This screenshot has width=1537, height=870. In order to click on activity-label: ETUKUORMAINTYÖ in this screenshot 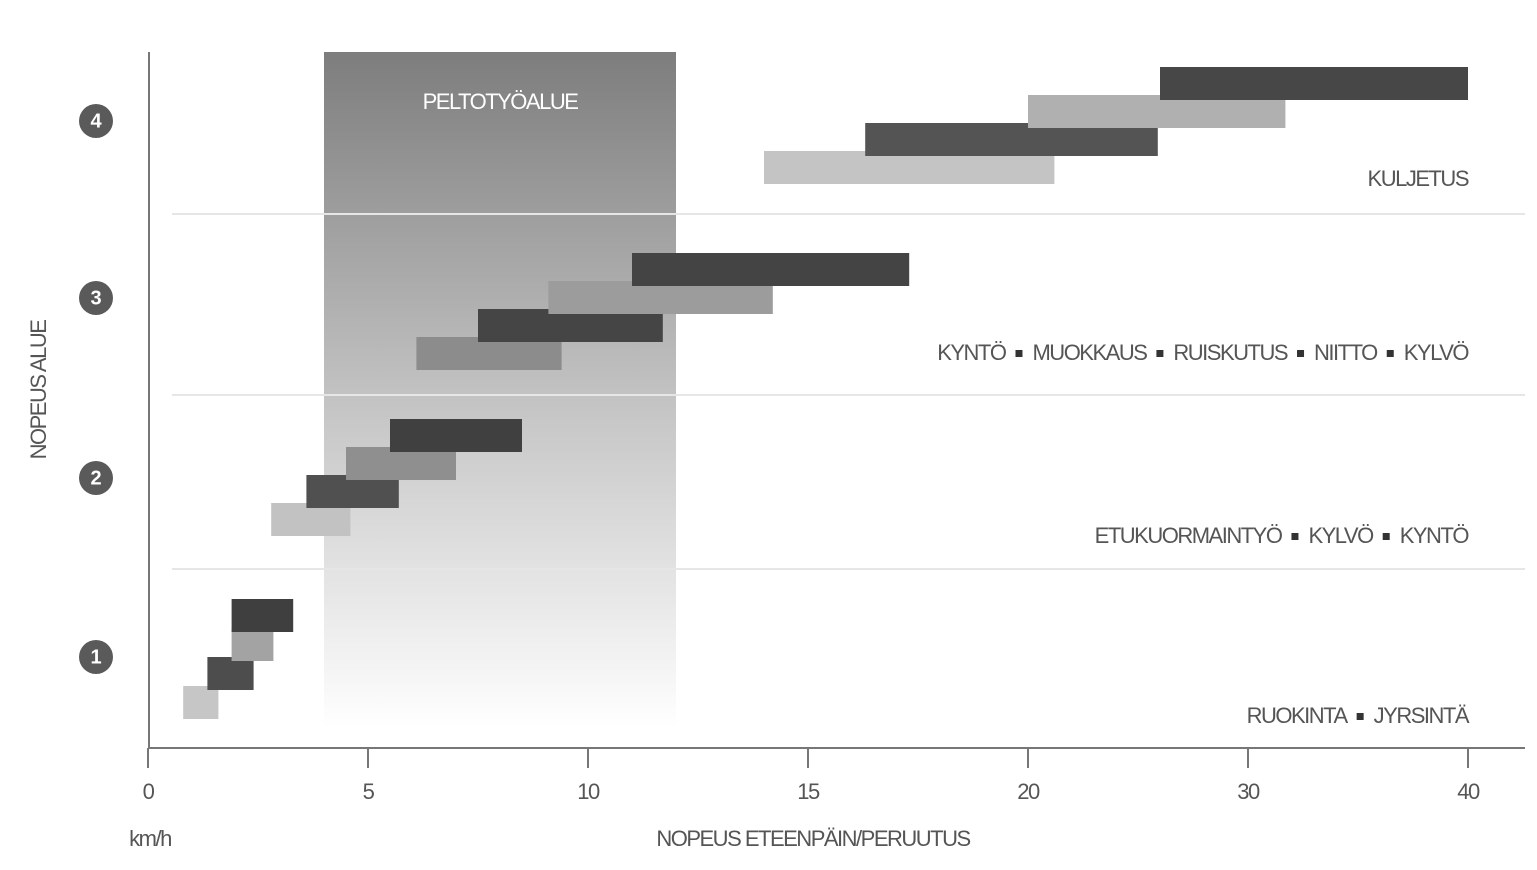, I will do `click(1189, 535)`.